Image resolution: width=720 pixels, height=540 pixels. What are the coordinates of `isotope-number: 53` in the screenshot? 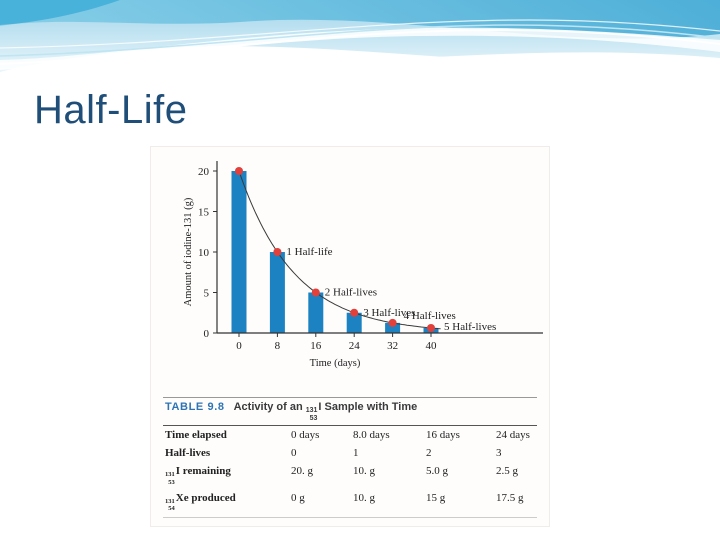 It's located at (313, 418).